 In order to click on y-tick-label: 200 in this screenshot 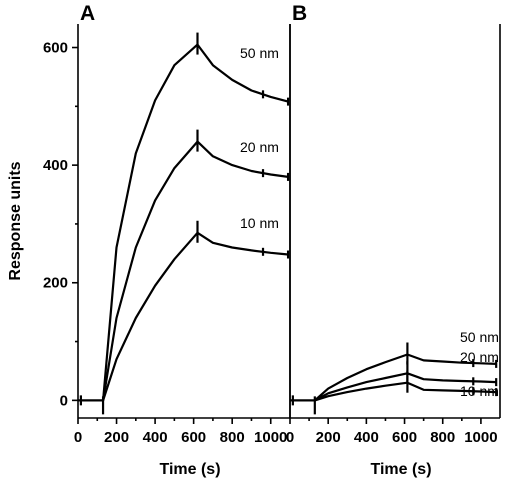, I will do `click(55, 283)`.